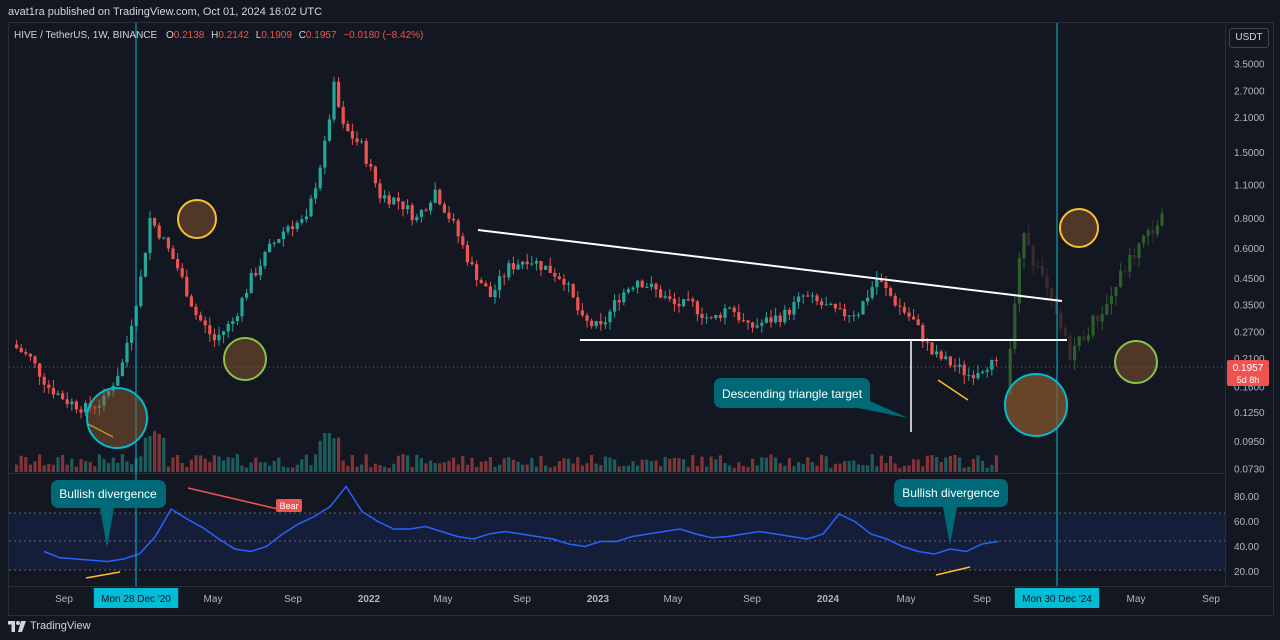 The height and width of the screenshot is (640, 1280). What do you see at coordinates (233, 35) in the screenshot?
I see `high-value: 0.2142` at bounding box center [233, 35].